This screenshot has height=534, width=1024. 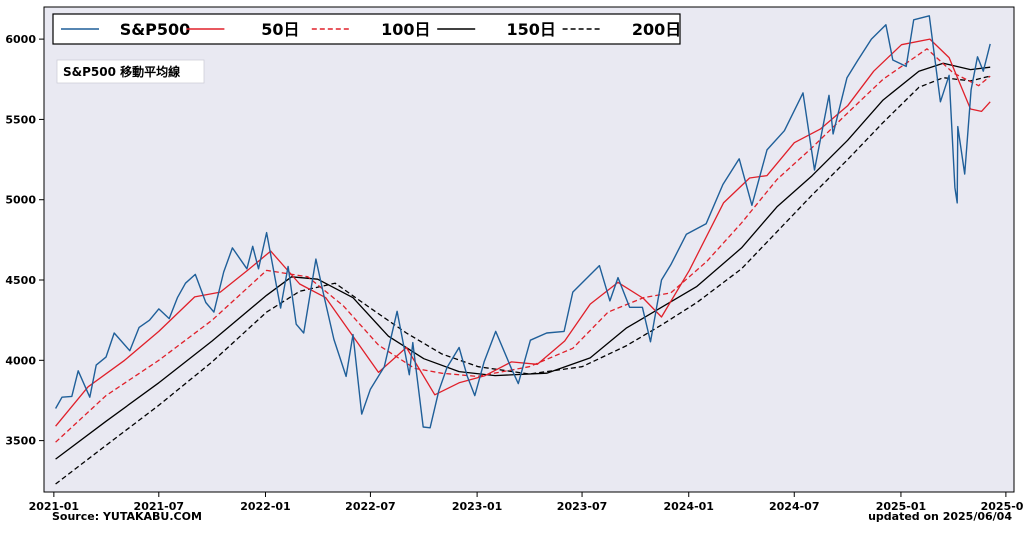 I want to click on y-tick-label: 6000, so click(x=20, y=39).